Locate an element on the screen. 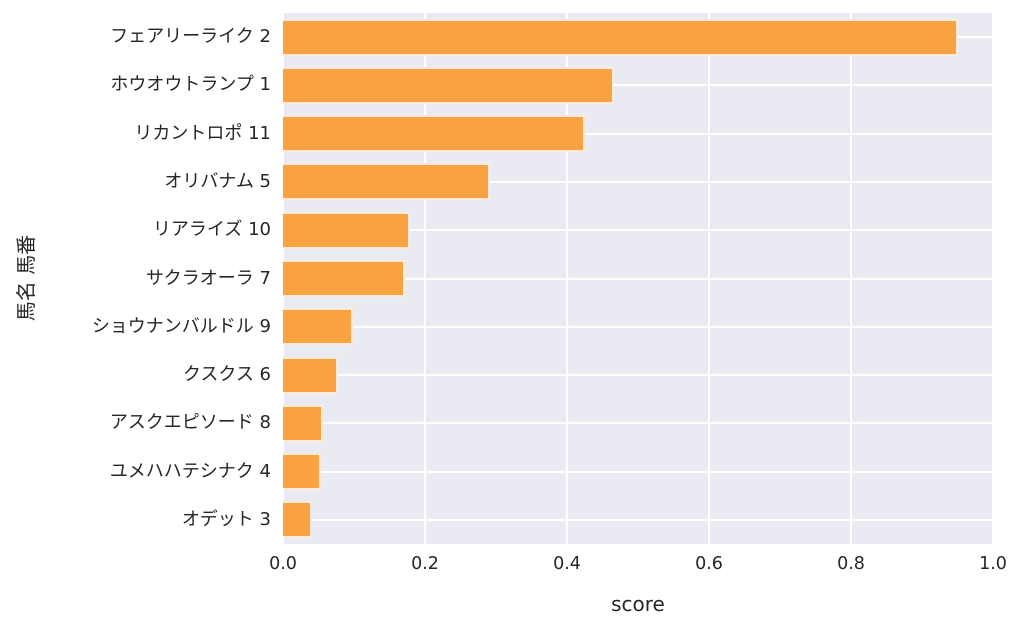 The image size is (1024, 634). x-tick-label-0.4: 0.4 is located at coordinates (567, 564).